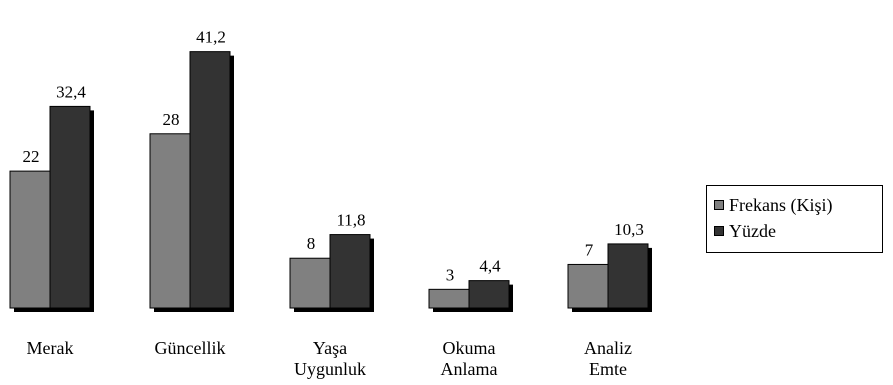 The image size is (893, 385). I want to click on data-label: 10,3, so click(629, 229).